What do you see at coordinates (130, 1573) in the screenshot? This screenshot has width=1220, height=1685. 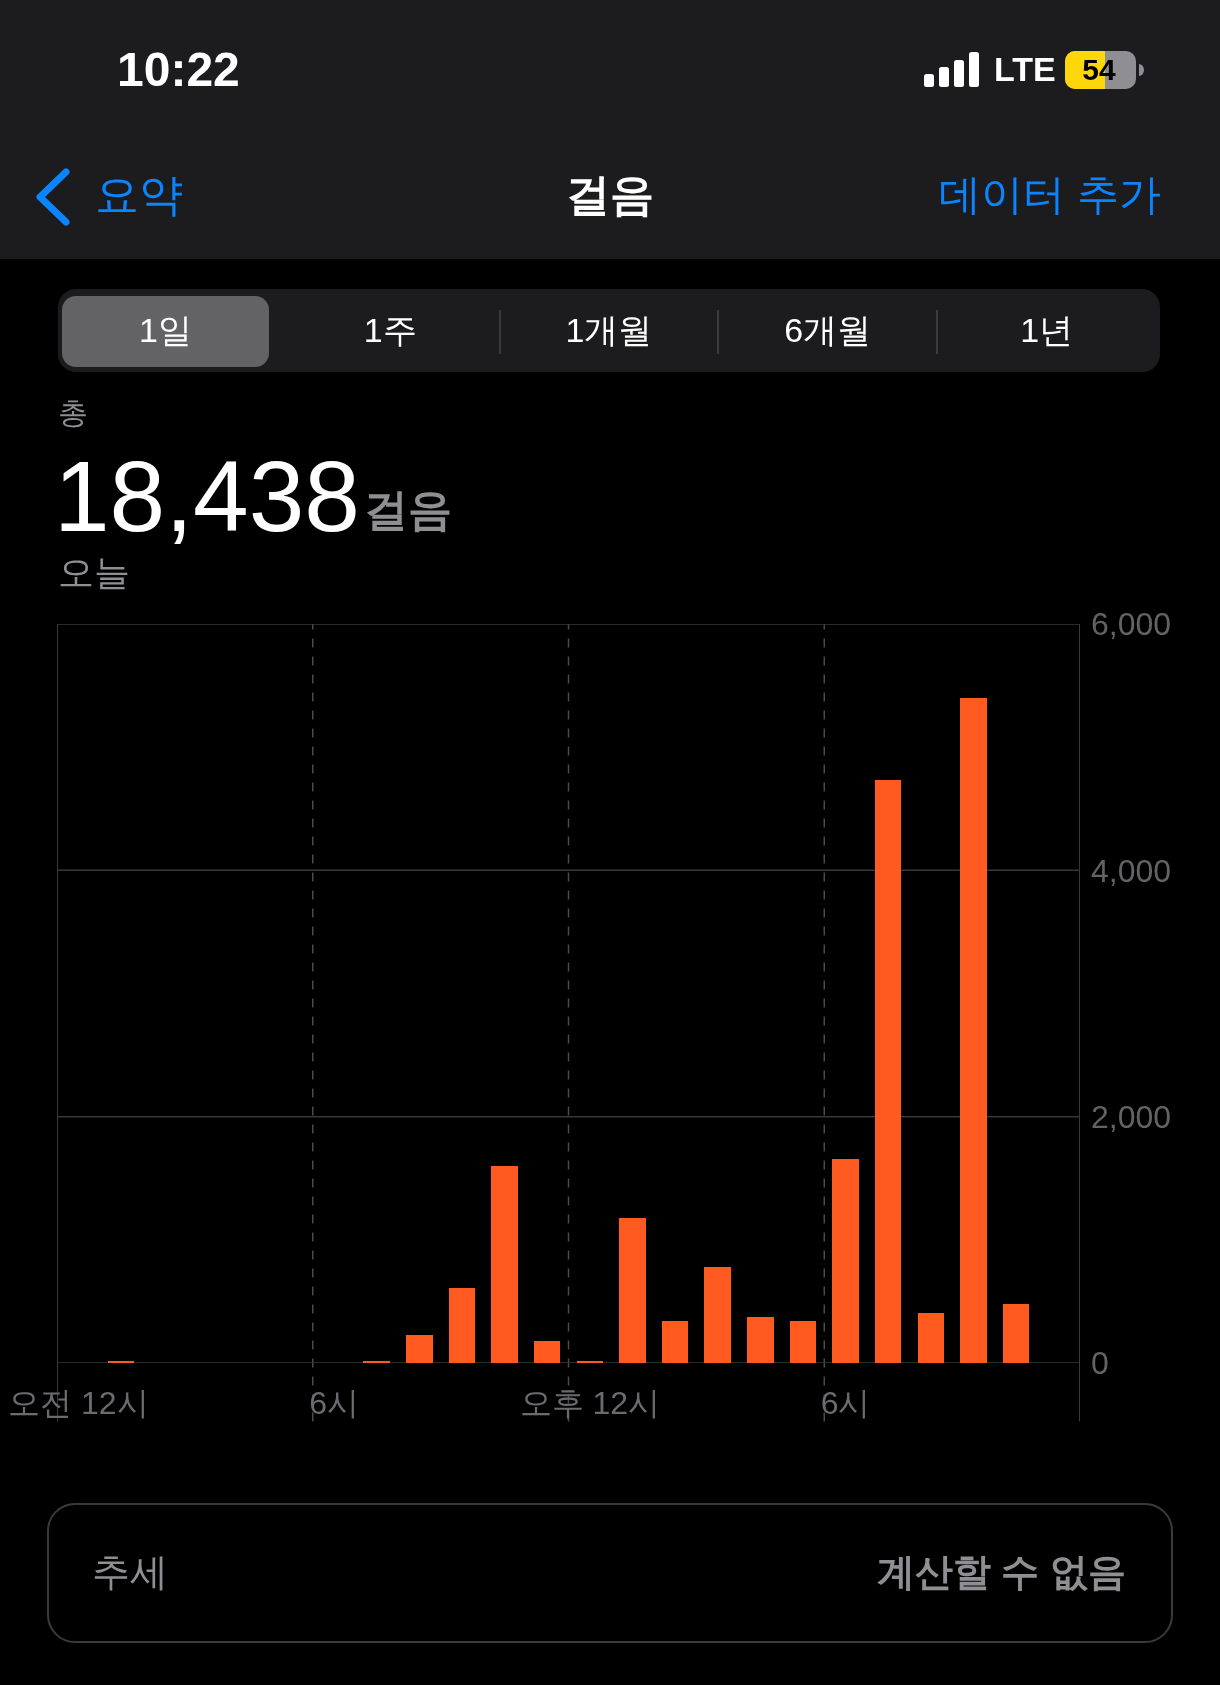 I see `text: 추세` at bounding box center [130, 1573].